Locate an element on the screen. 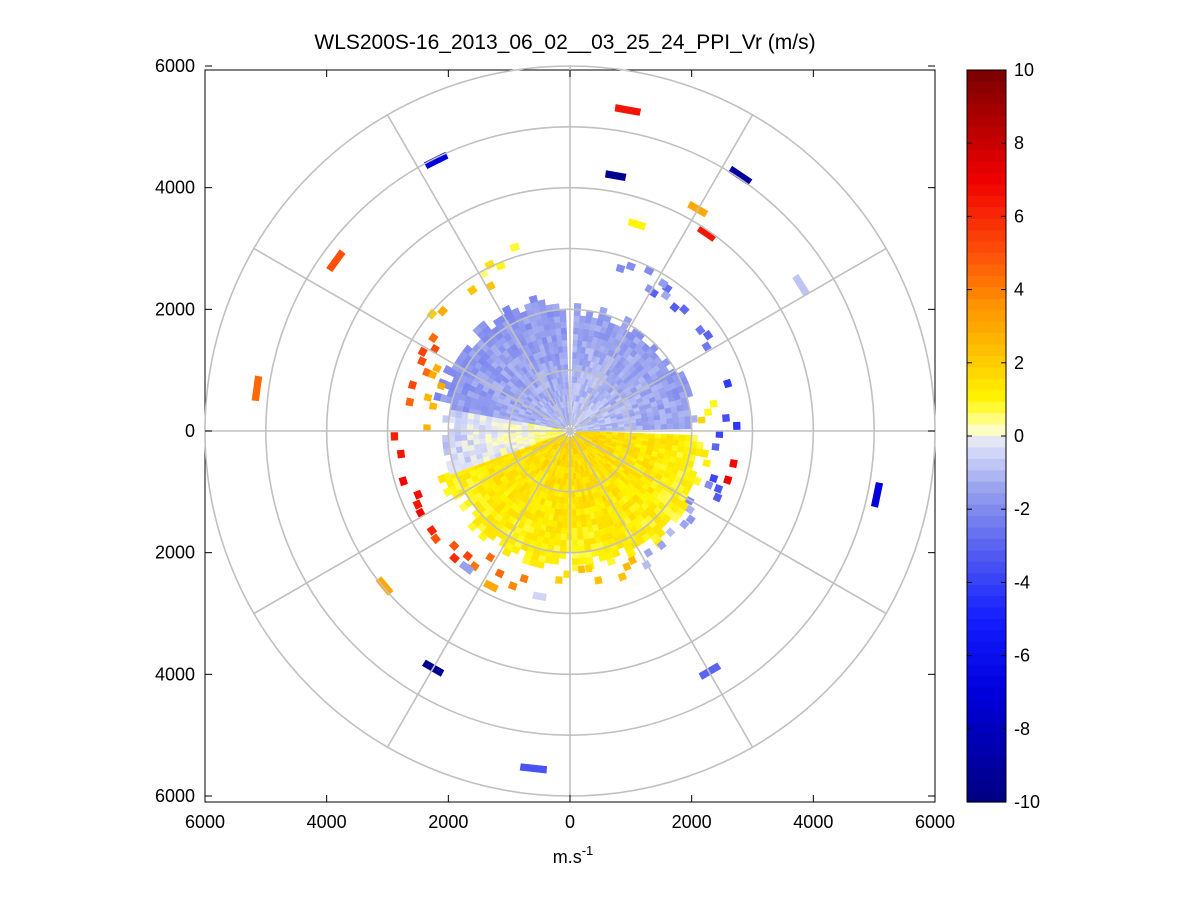  colorbar-tick-label: -6 is located at coordinates (1022, 656).